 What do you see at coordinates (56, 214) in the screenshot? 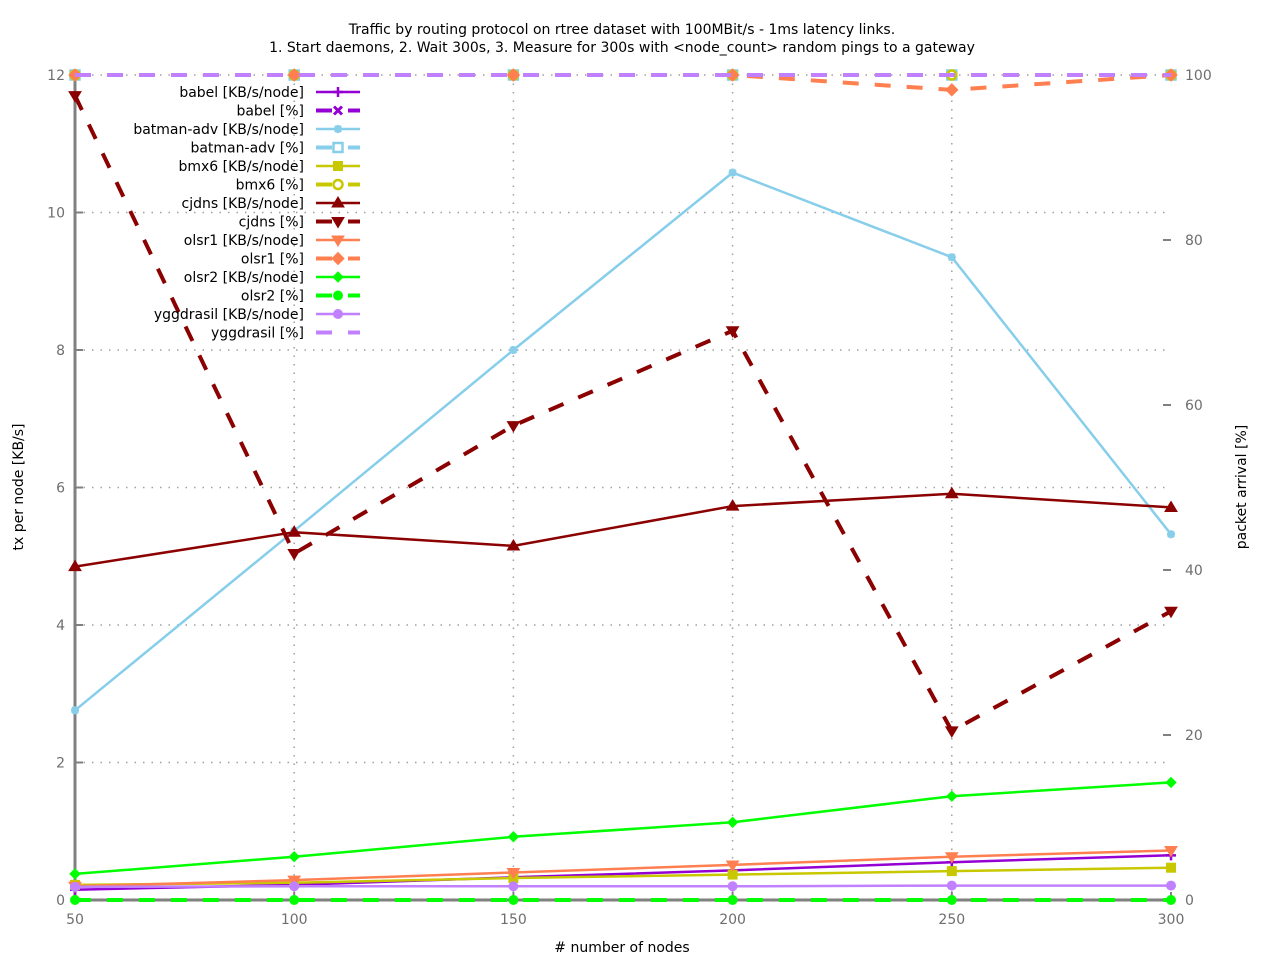
I see `y-tick-label: 10` at bounding box center [56, 214].